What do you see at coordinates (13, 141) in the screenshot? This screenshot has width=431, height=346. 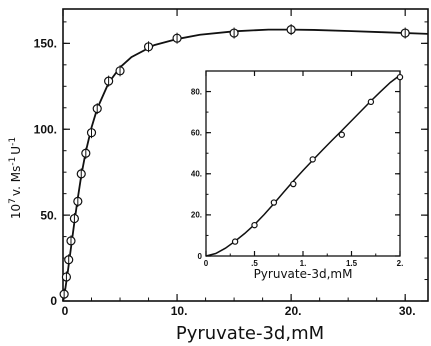 I see `y-axis-title-sup2: -1` at bounding box center [13, 141].